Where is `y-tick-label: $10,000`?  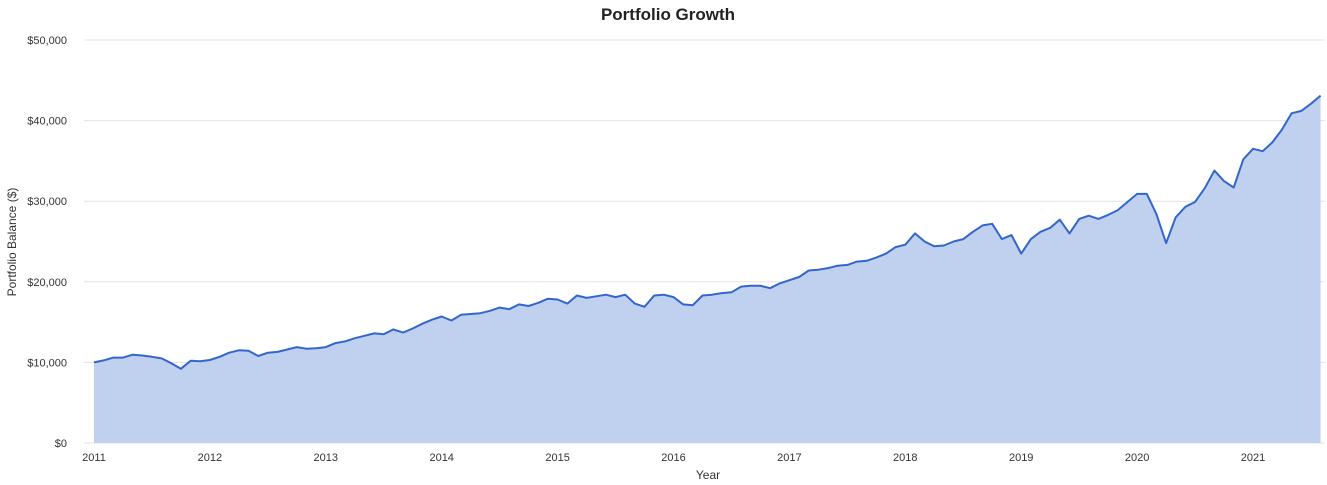 y-tick-label: $10,000 is located at coordinates (47, 363).